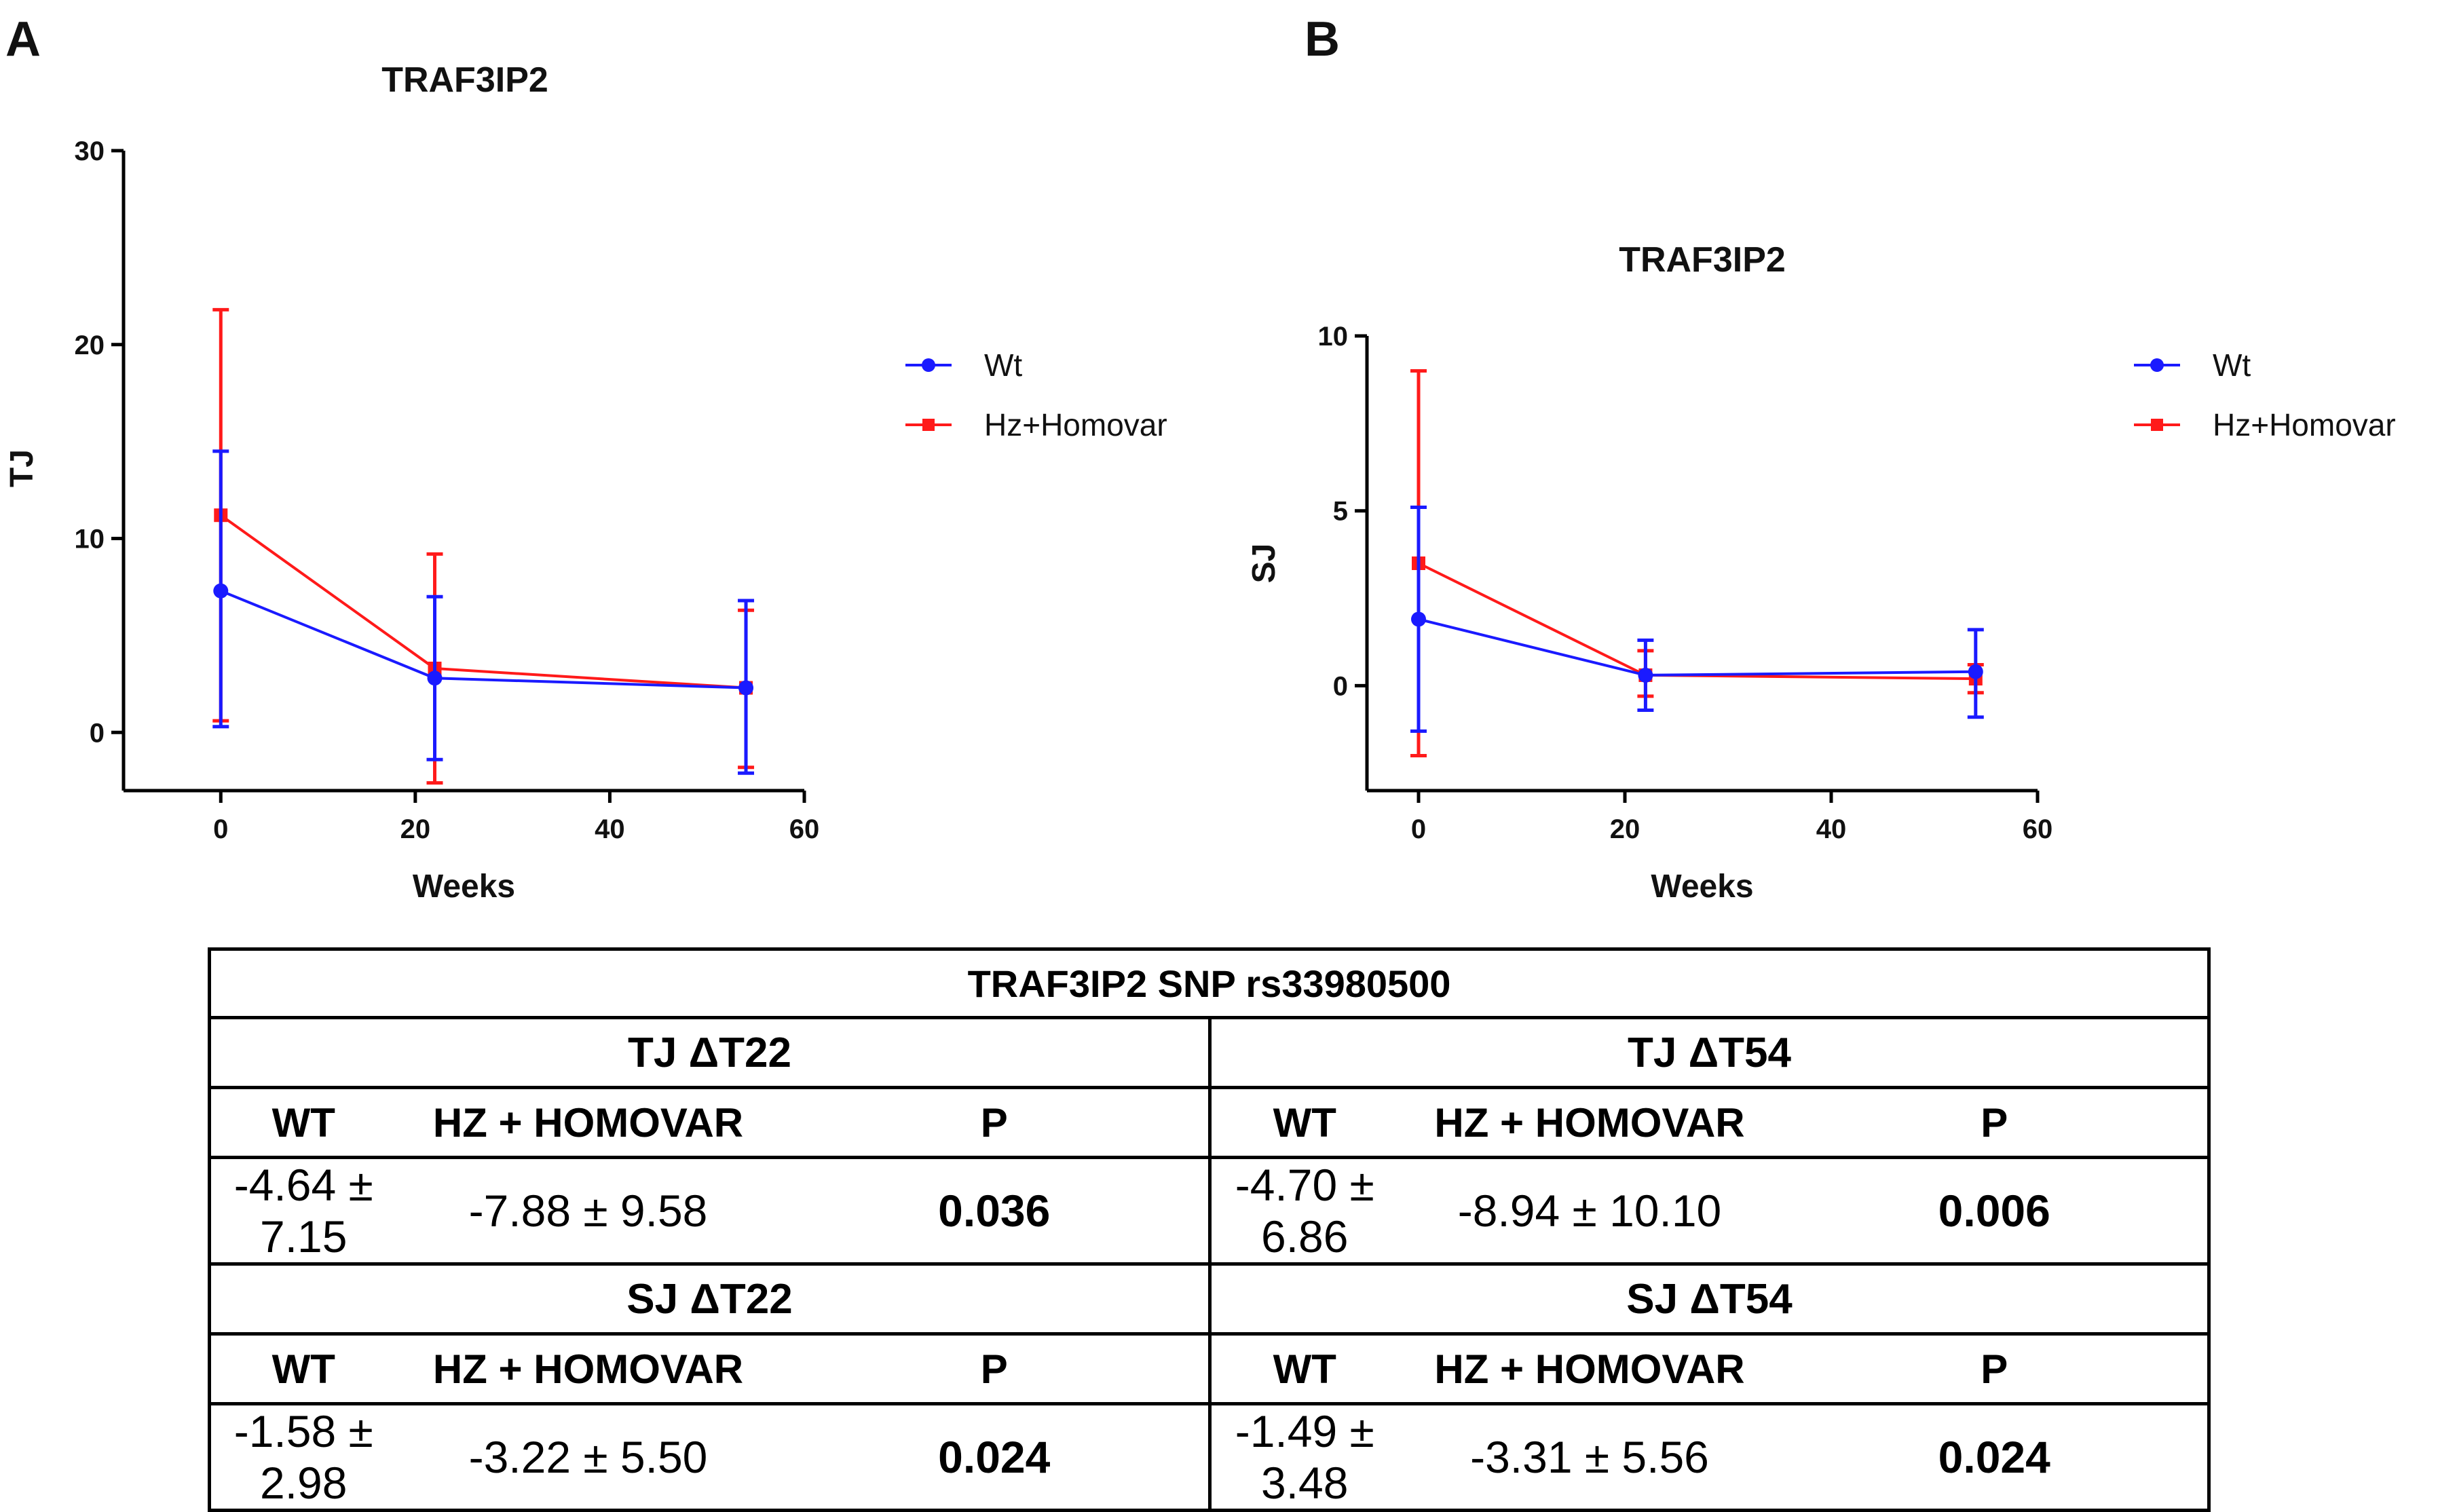 Image resolution: width=2438 pixels, height=1512 pixels. Describe the element at coordinates (415, 829) in the screenshot. I see `chart1-x-tick-label: 20` at that location.